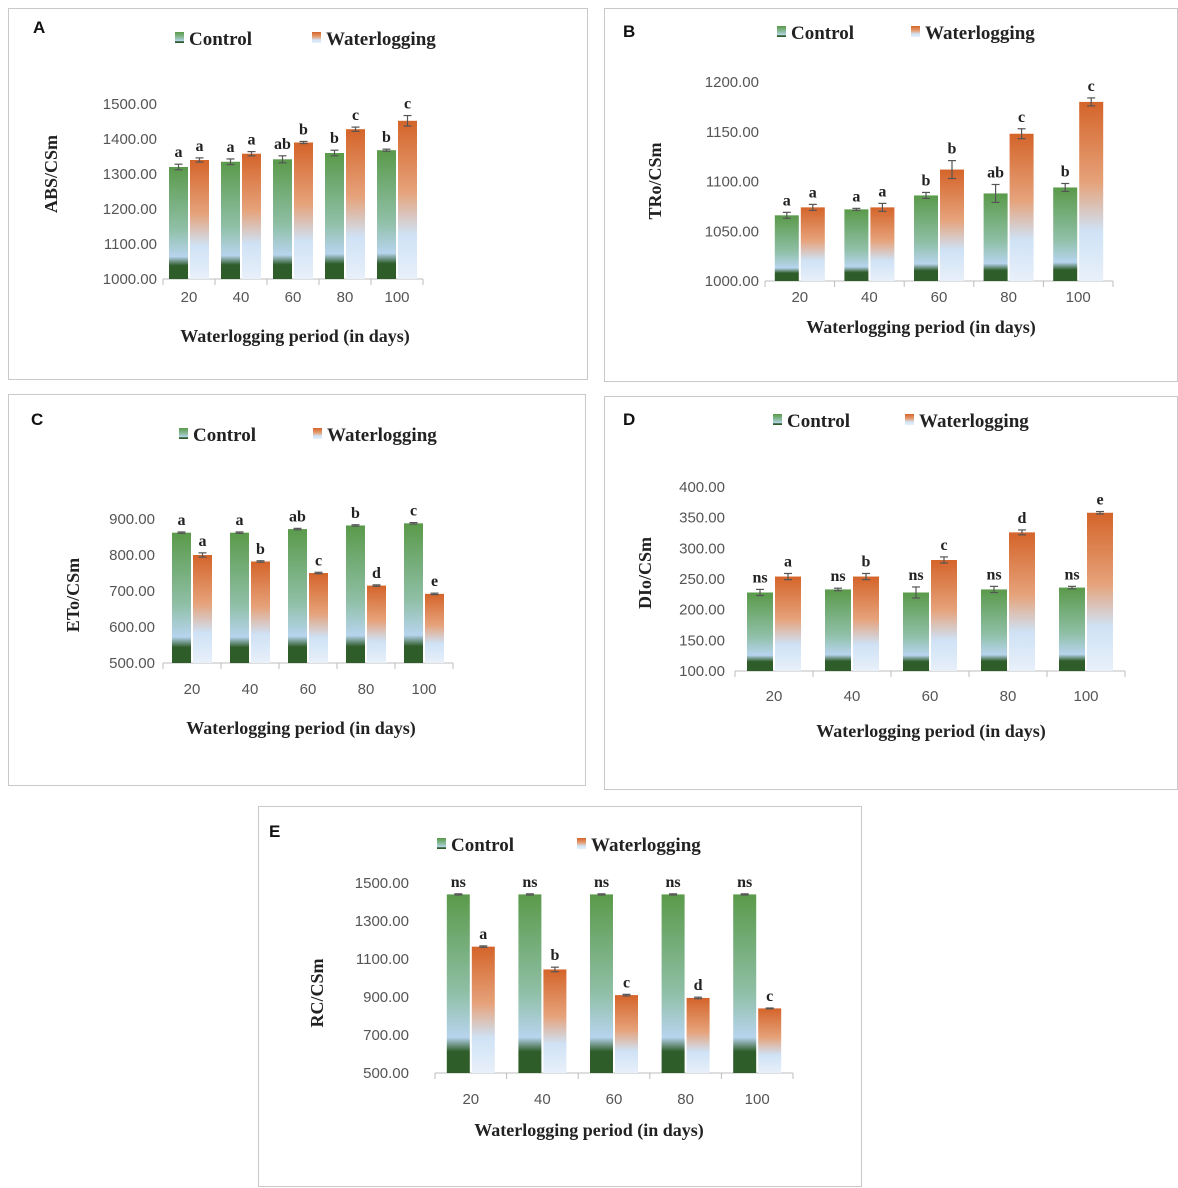 This screenshot has height=1188, width=1178. What do you see at coordinates (130, 139) in the screenshot?
I see `y-tick-label: 1400.00` at bounding box center [130, 139].